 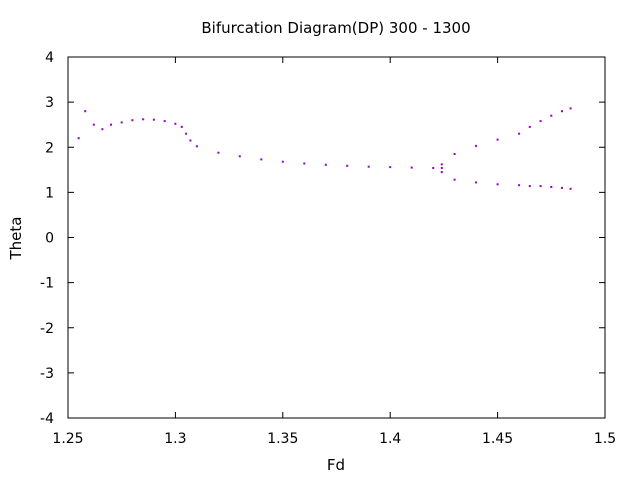 What do you see at coordinates (324, 148) in the screenshot?
I see `points-layer` at bounding box center [324, 148].